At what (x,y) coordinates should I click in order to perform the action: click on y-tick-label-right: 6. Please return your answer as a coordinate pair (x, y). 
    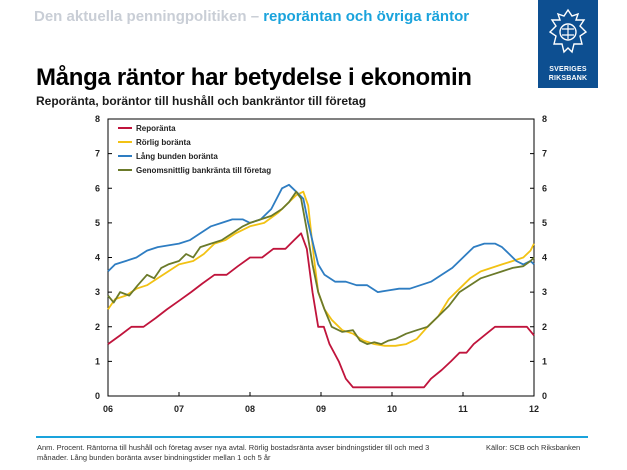
    Looking at the image, I should click on (544, 188).